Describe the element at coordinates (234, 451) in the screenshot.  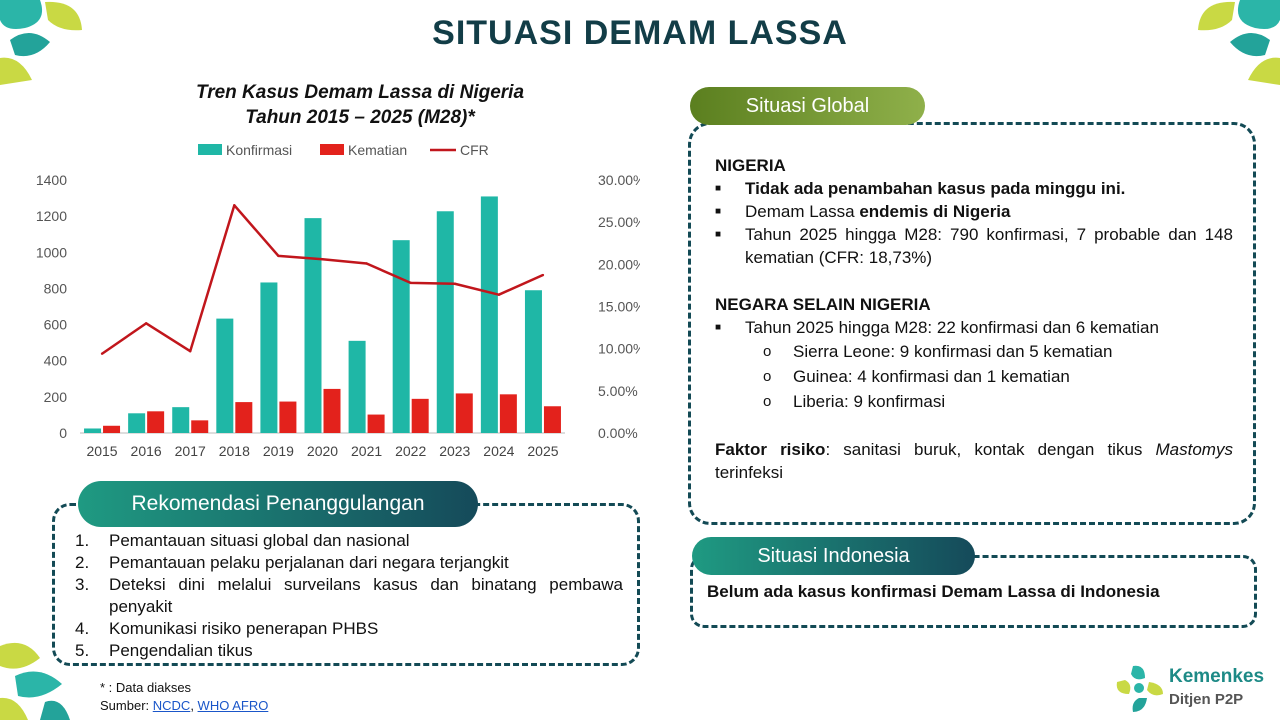
I see `x-tick-label: 2018` at that location.